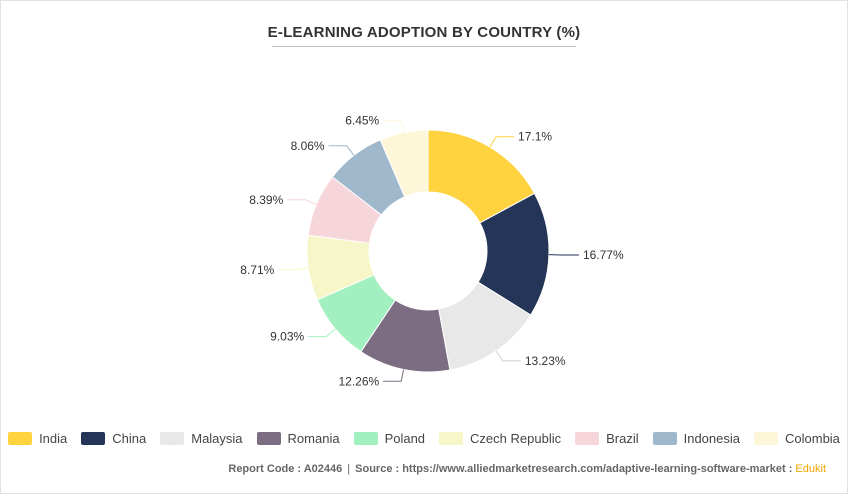  I want to click on slice-label: 8.39%, so click(266, 200).